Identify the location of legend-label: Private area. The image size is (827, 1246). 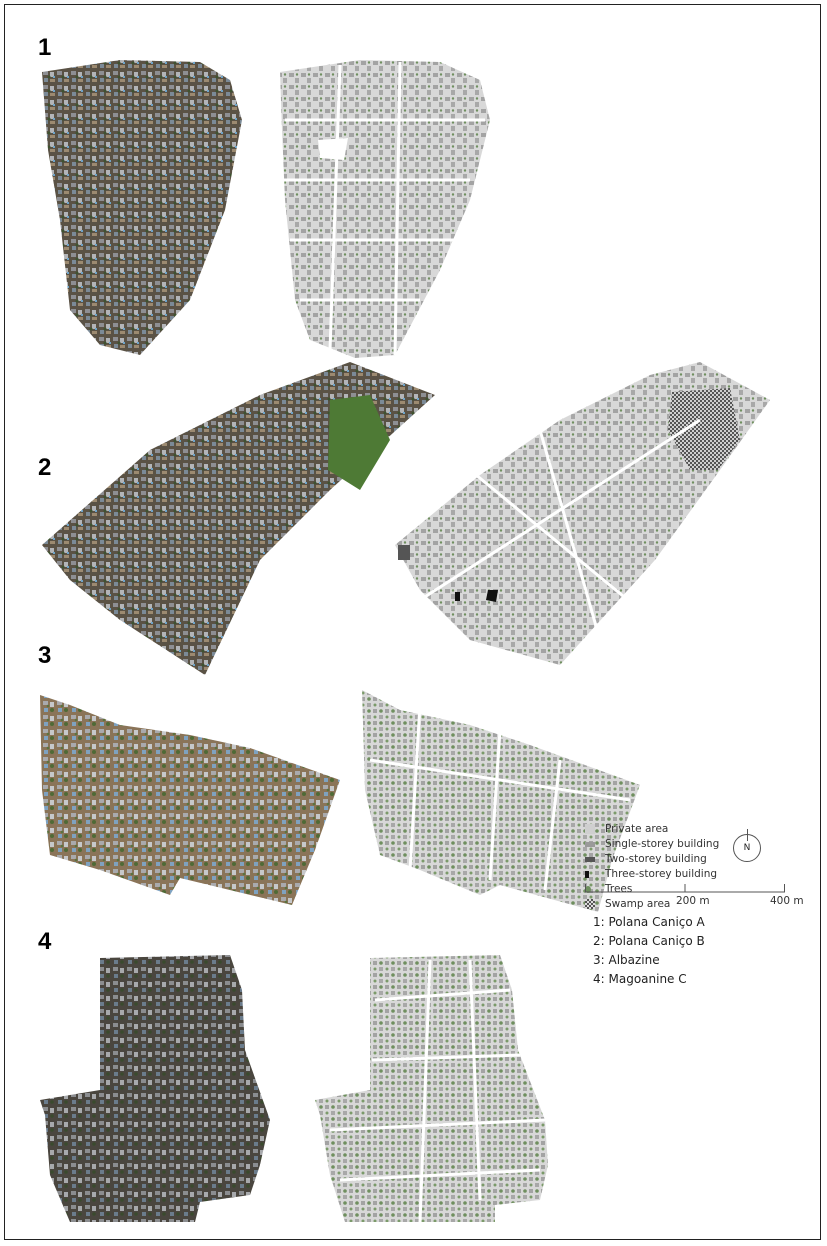
(637, 829).